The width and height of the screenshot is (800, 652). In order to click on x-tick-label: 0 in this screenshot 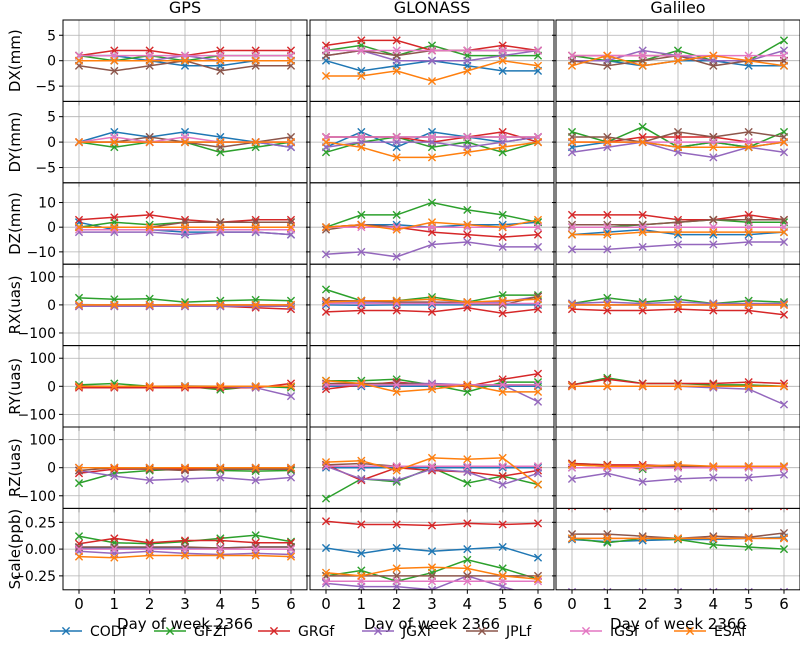, I will do `click(326, 604)`.